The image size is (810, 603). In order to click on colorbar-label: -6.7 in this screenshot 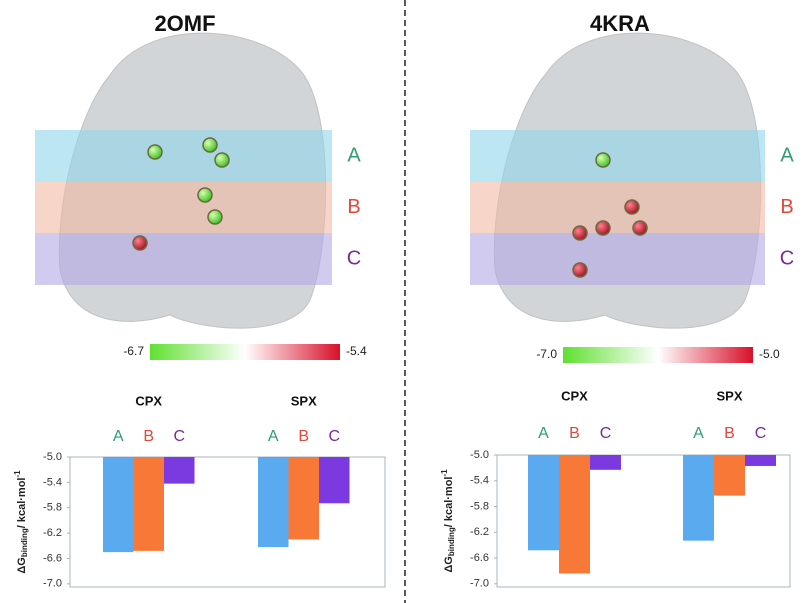, I will do `click(133, 351)`.